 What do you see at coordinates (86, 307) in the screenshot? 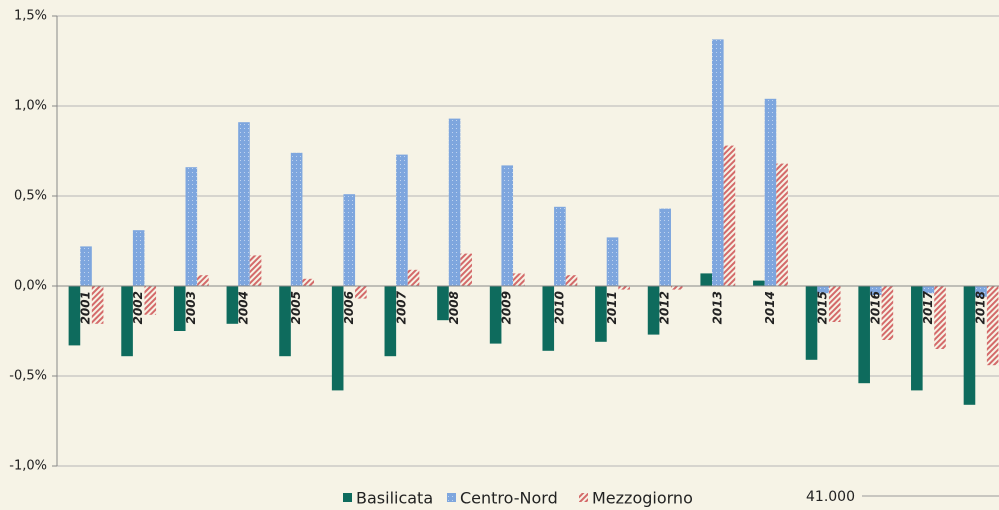
I see `x-tick-label: 2001` at bounding box center [86, 307].